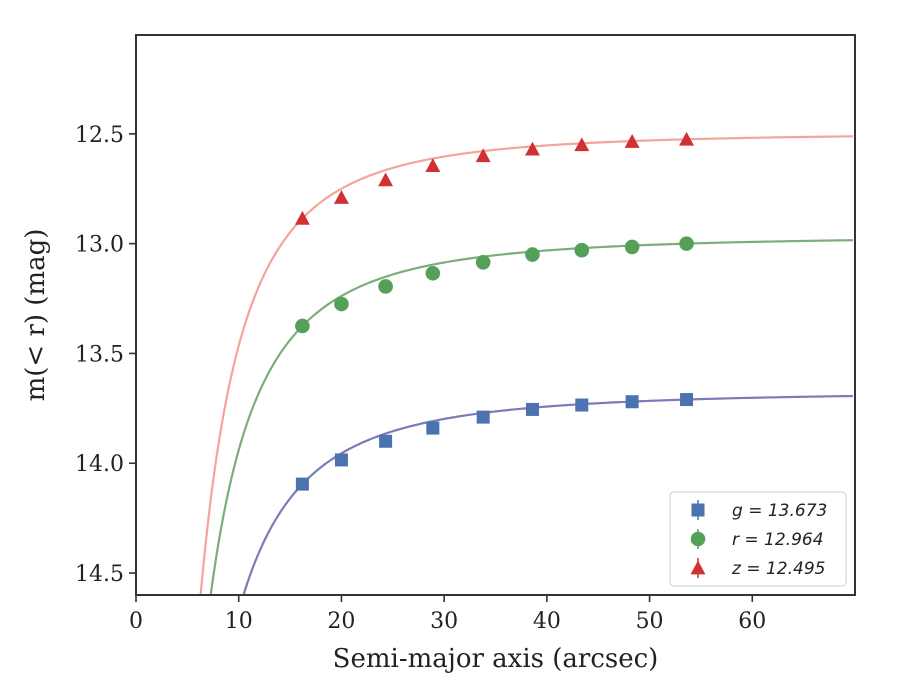 The height and width of the screenshot is (700, 900). I want to click on x-axis: 0 10 20 30 40 50 60, so click(447, 614).